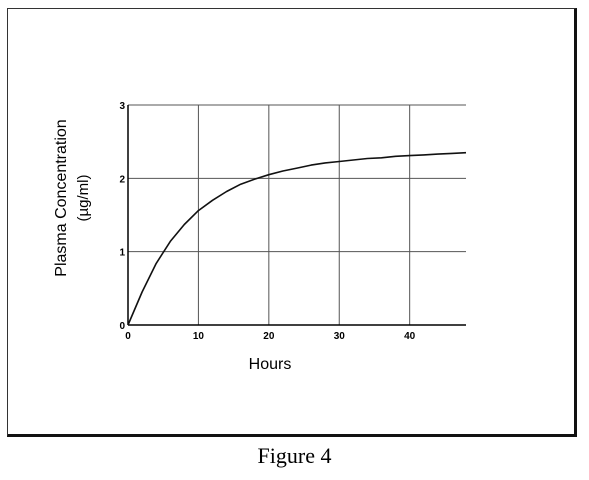 Image resolution: width=589 pixels, height=480 pixels. I want to click on y-tick-label: 0, so click(122, 326).